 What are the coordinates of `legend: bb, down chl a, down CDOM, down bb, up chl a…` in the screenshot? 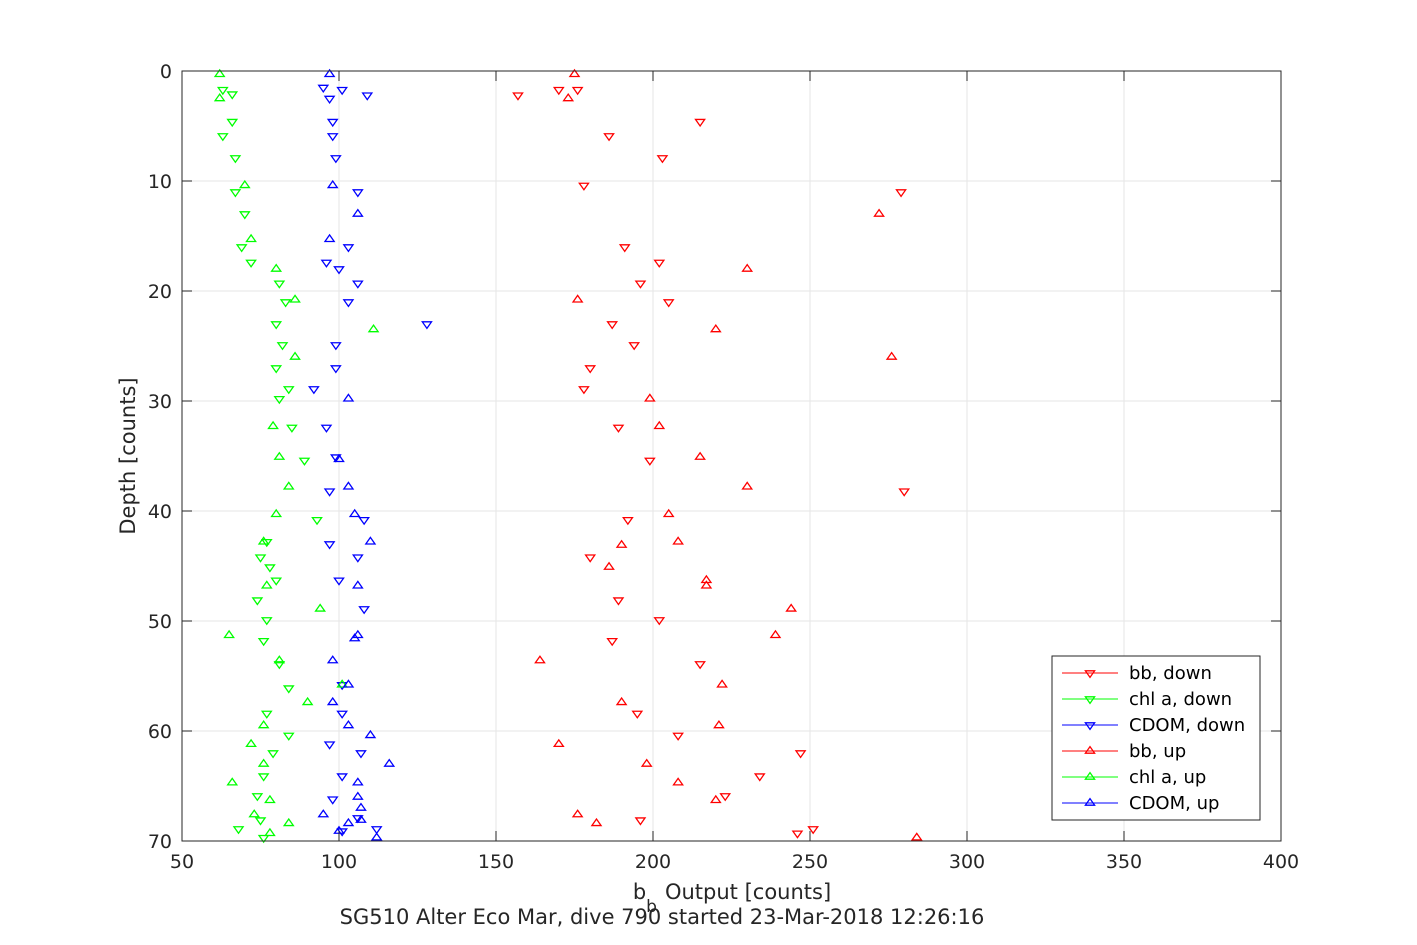 It's located at (1156, 738).